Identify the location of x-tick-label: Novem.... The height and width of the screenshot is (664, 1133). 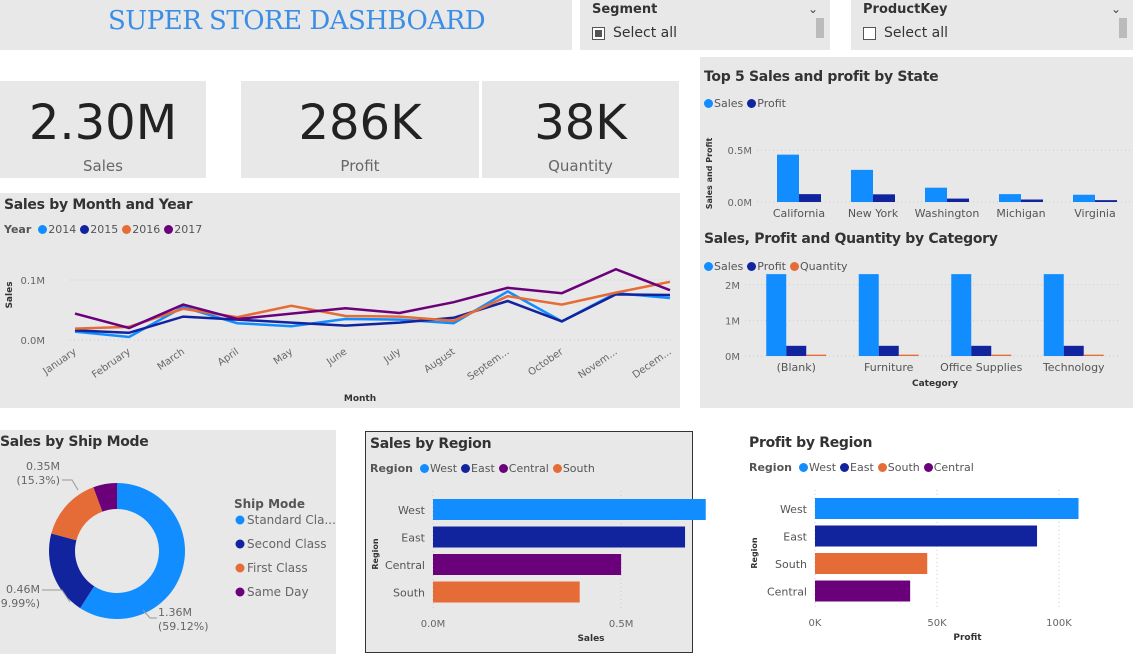
(597, 363).